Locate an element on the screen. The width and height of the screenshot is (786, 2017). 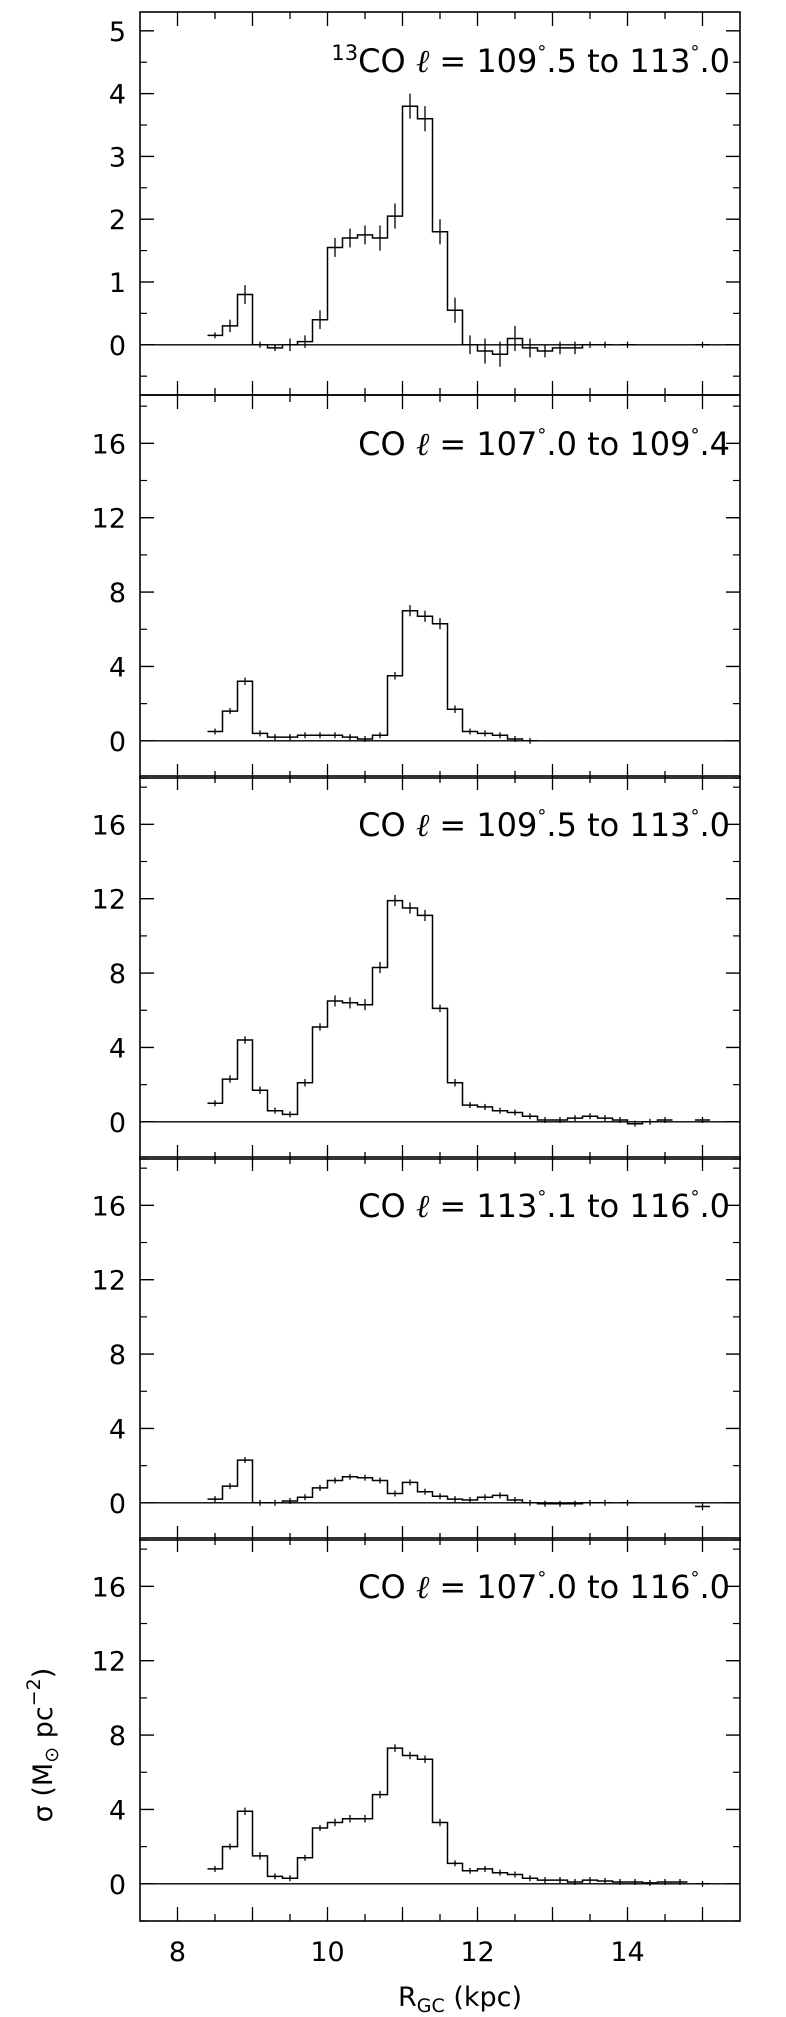
y-axis-title-main: σ (M is located at coordinates (43, 1793).